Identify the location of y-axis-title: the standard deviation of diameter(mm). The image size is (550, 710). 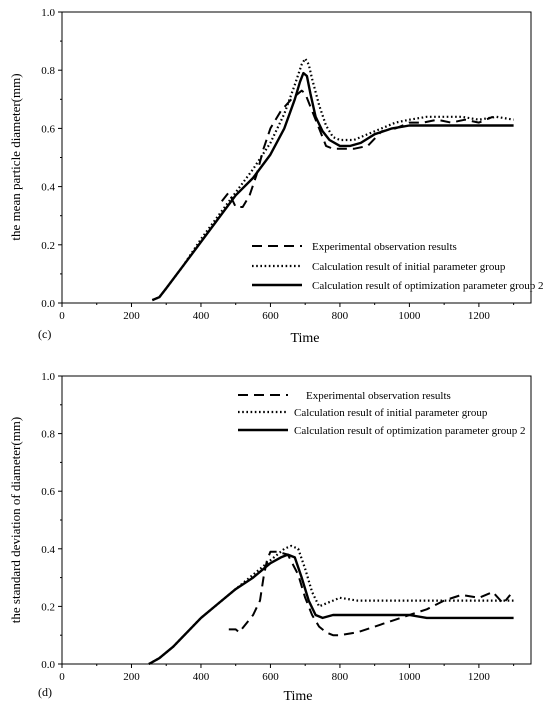
(15, 520).